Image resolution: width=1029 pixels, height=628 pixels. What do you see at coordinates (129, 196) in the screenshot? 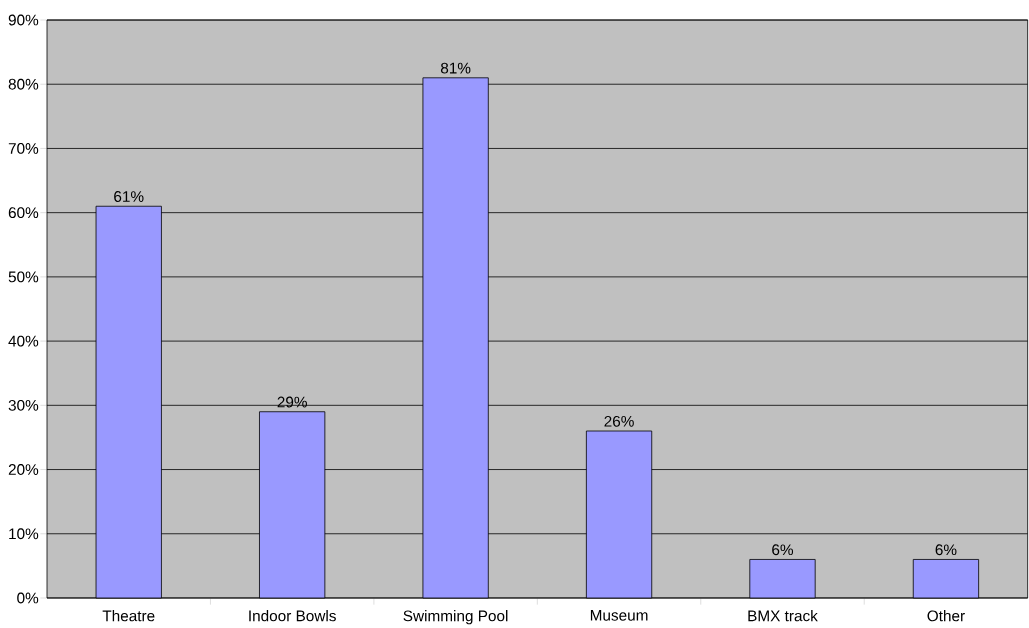
I see `data-label: 61%` at bounding box center [129, 196].